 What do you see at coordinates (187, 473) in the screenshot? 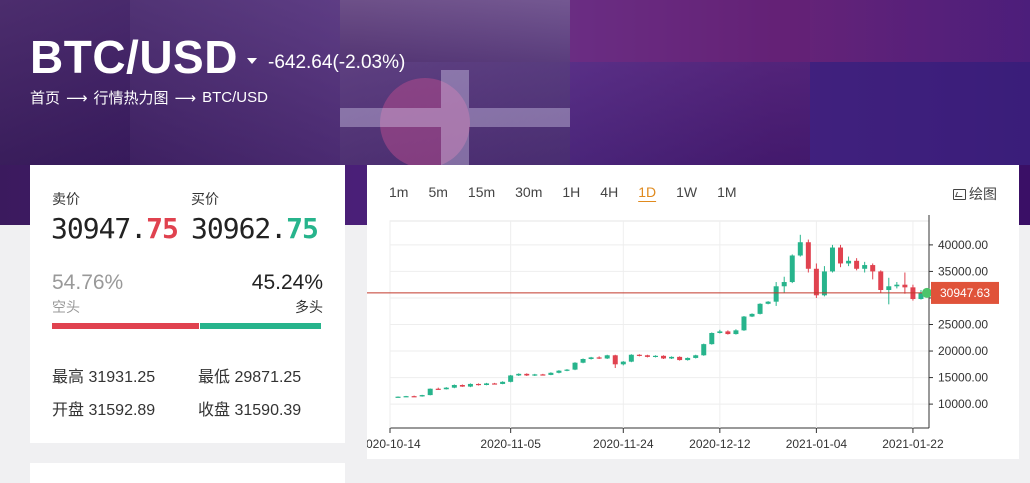
I see `next-card` at bounding box center [187, 473].